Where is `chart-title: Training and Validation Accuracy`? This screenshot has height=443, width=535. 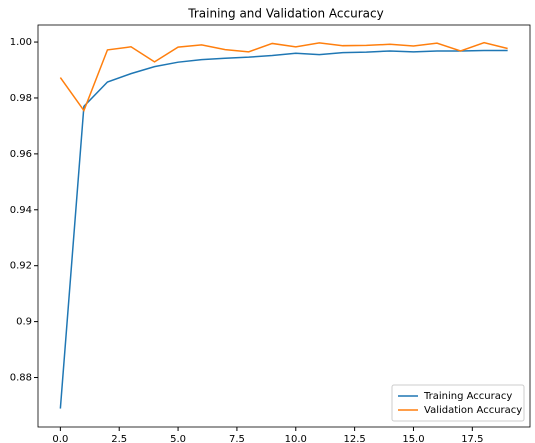 chart-title: Training and Validation Accuracy is located at coordinates (285, 14).